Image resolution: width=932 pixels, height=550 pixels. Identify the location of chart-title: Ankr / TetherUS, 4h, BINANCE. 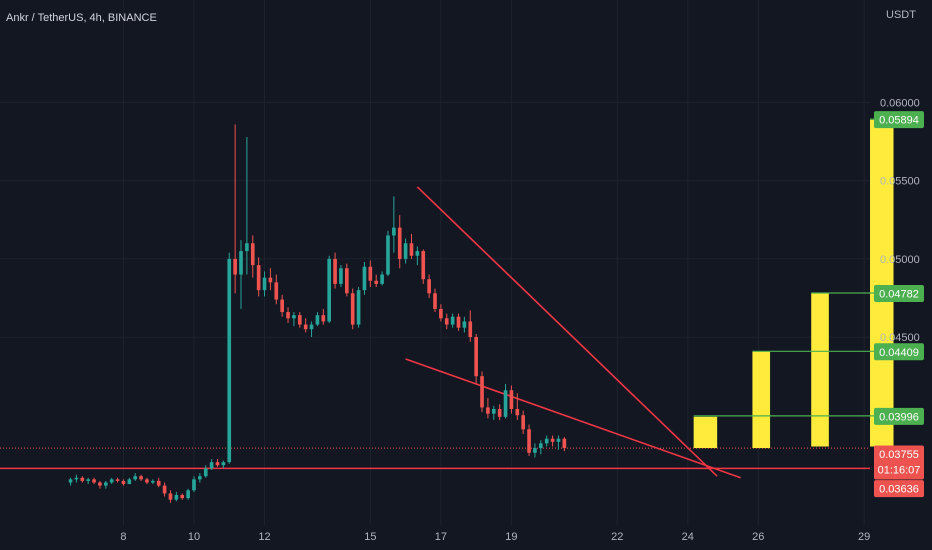
(81, 18).